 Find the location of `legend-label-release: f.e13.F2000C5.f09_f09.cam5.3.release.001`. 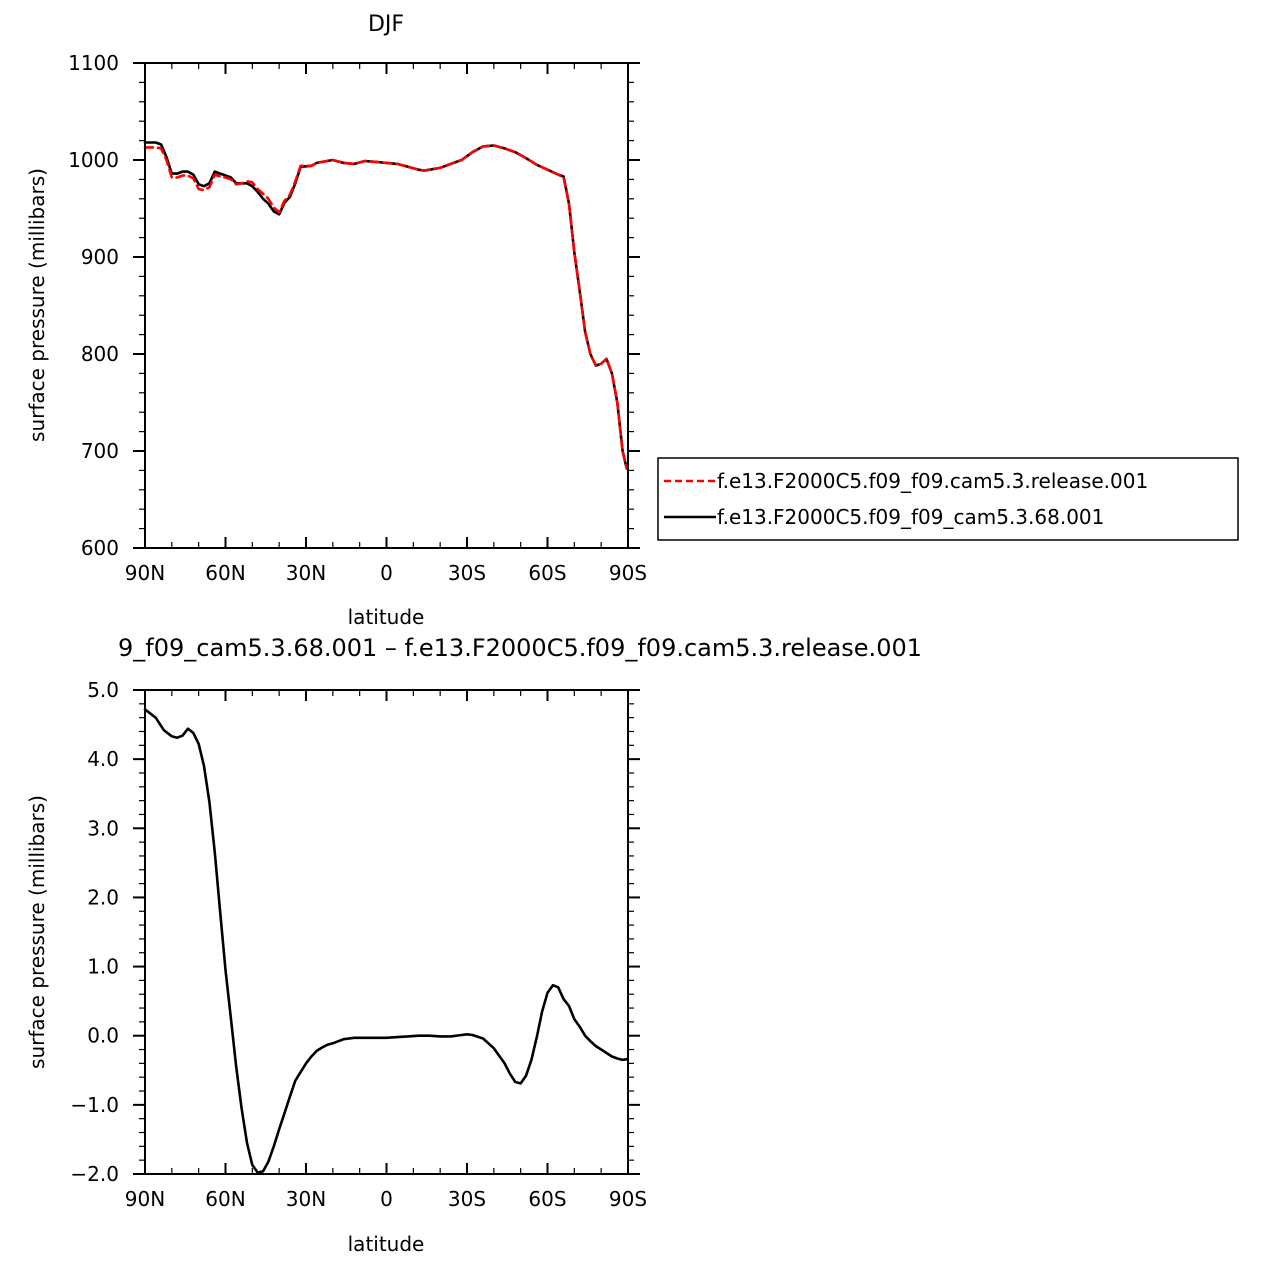

legend-label-release: f.e13.F2000C5.f09_f09.cam5.3.release.001 is located at coordinates (932, 481).